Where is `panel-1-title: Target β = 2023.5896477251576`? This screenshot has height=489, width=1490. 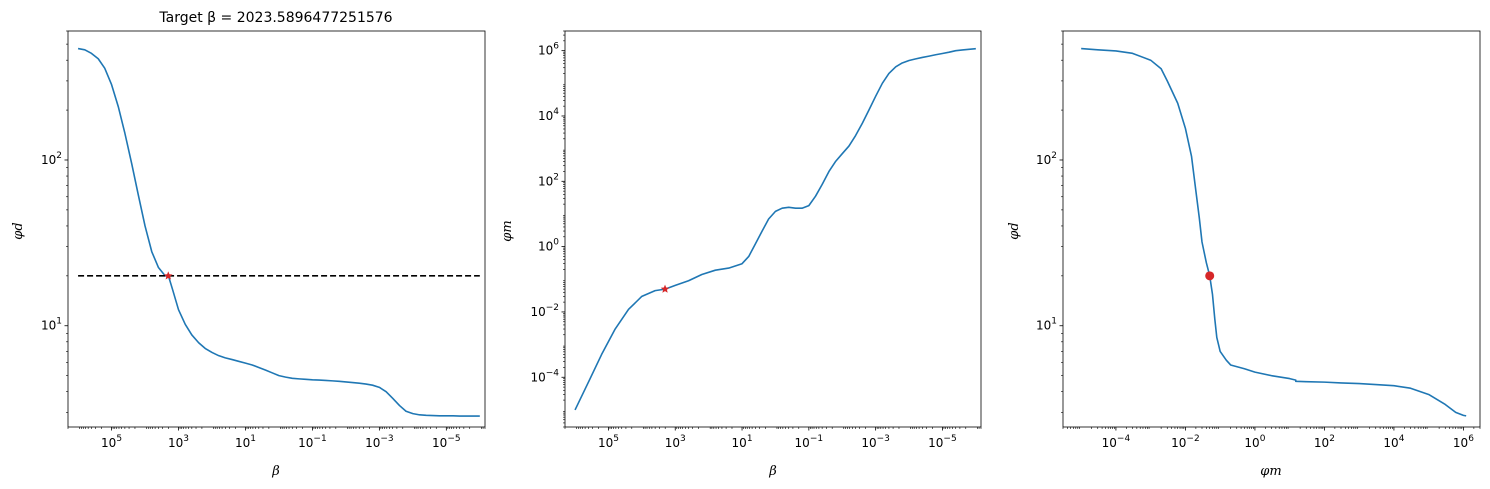
panel-1-title: Target β = 2023.5896477251576 is located at coordinates (275, 18).